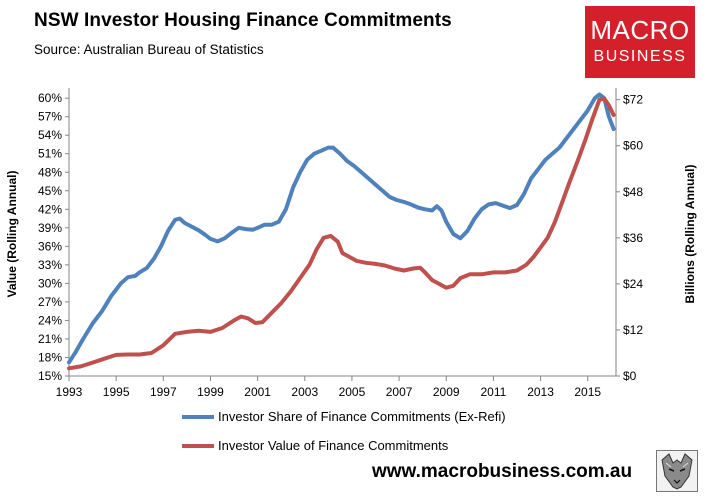 This screenshot has height=496, width=709. What do you see at coordinates (69, 392) in the screenshot?
I see `x-tick-label: 1993` at bounding box center [69, 392].